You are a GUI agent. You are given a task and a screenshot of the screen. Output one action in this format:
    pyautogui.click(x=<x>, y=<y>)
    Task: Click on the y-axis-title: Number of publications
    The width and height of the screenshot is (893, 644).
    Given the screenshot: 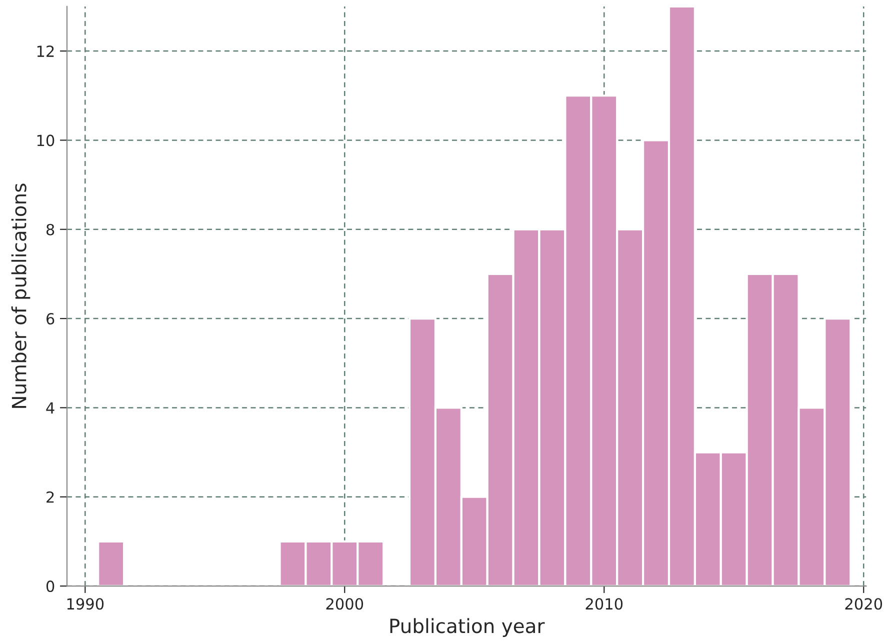 What is the action you would take?
    pyautogui.click(x=20, y=296)
    